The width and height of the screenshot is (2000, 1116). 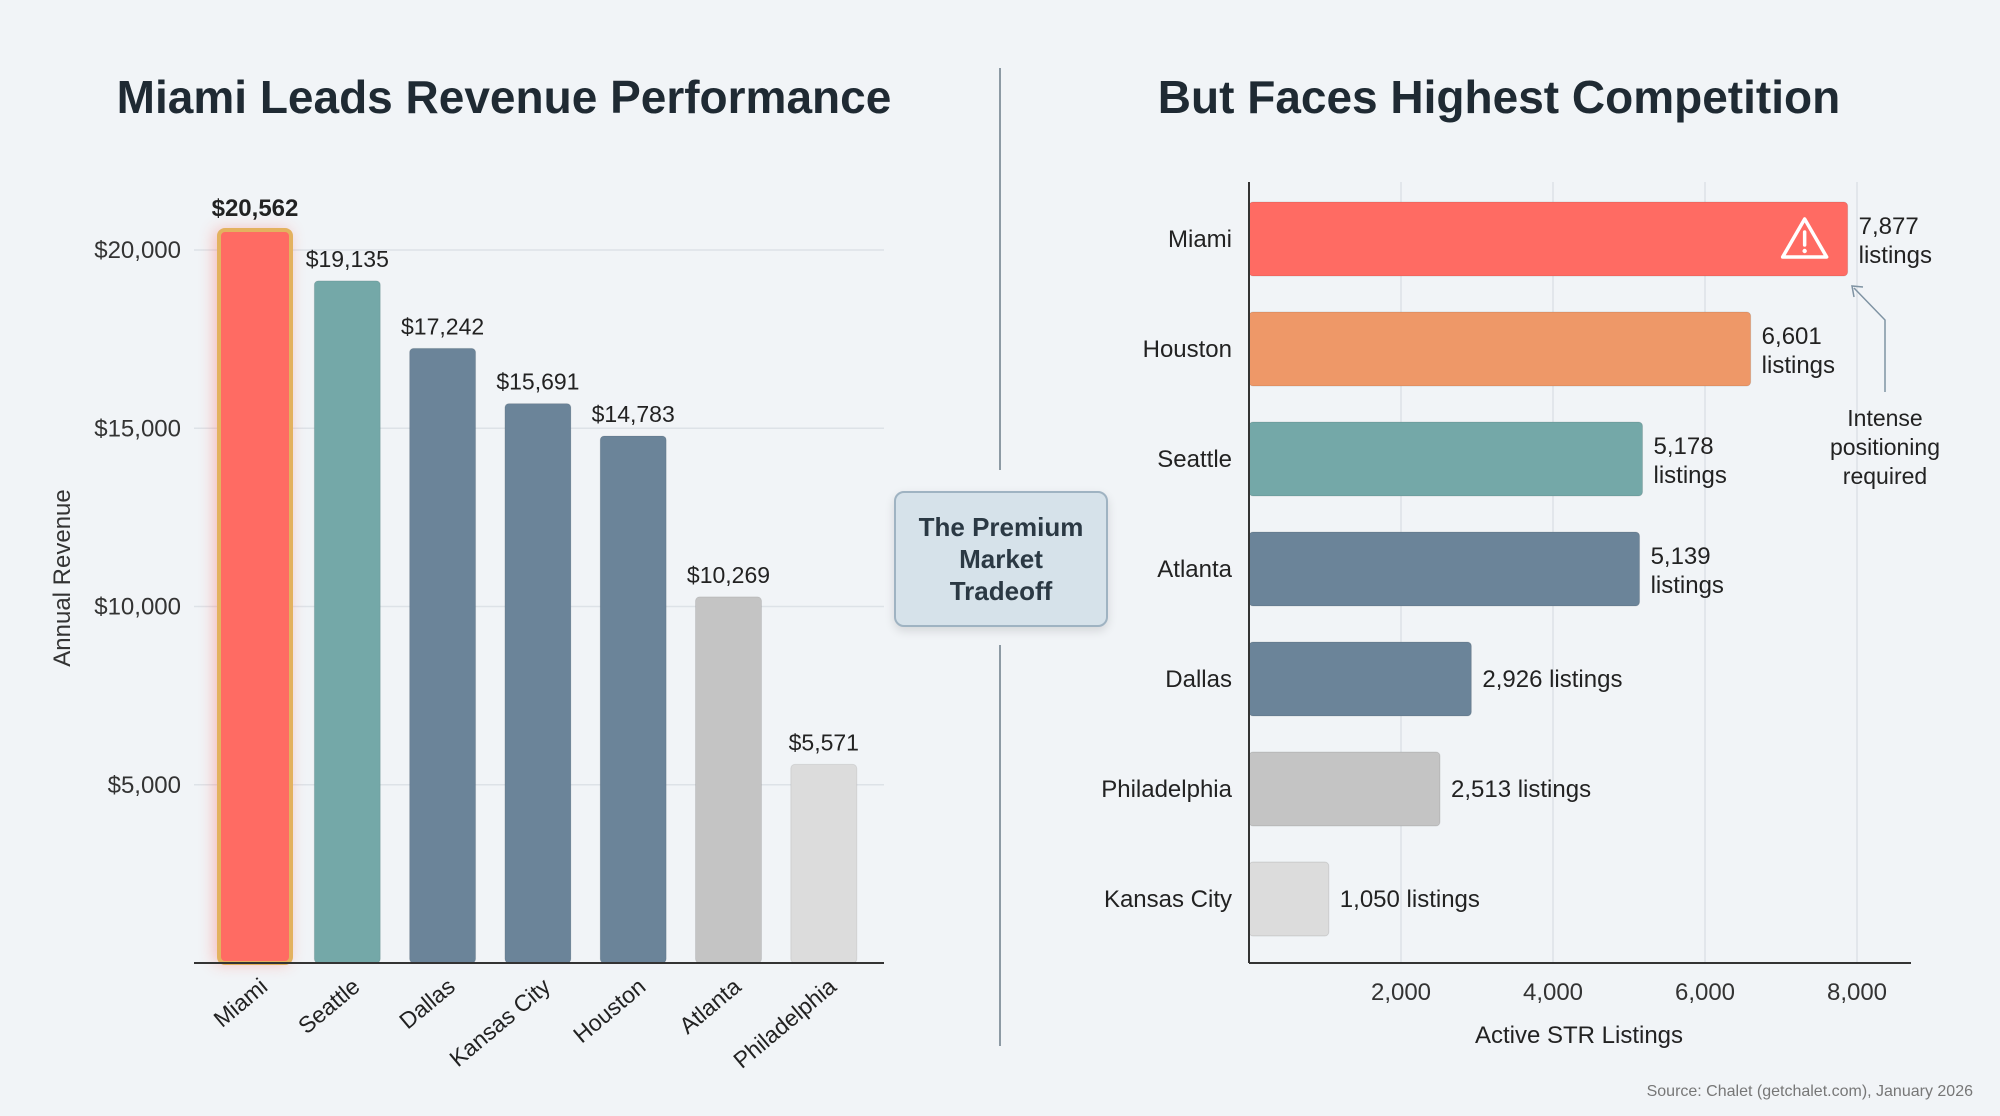 What do you see at coordinates (1889, 226) in the screenshot?
I see `data-label: 7,877` at bounding box center [1889, 226].